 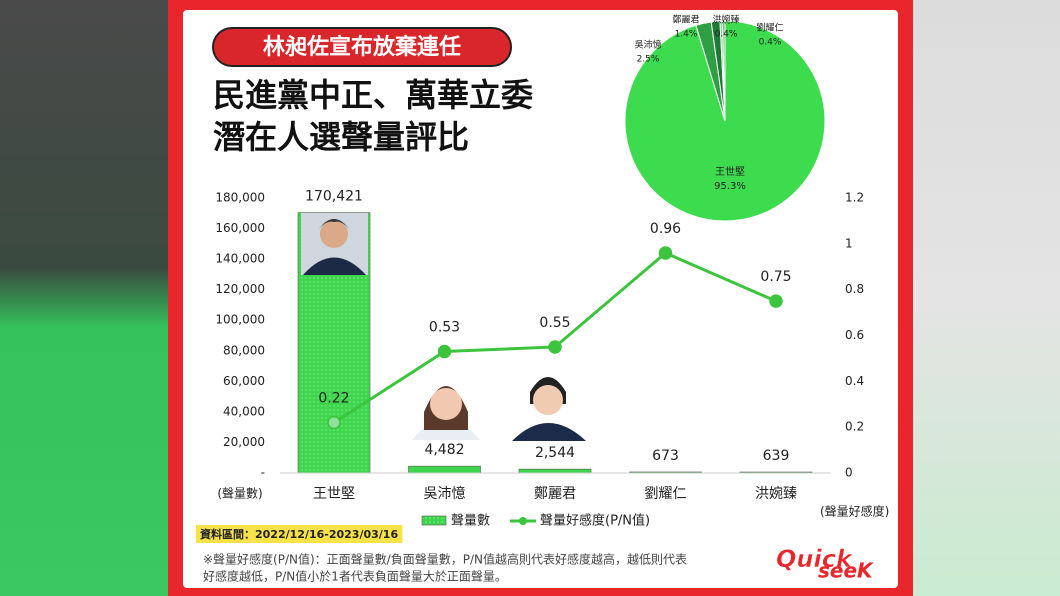 What do you see at coordinates (263, 473) in the screenshot?
I see `y-tick-label: -` at bounding box center [263, 473].